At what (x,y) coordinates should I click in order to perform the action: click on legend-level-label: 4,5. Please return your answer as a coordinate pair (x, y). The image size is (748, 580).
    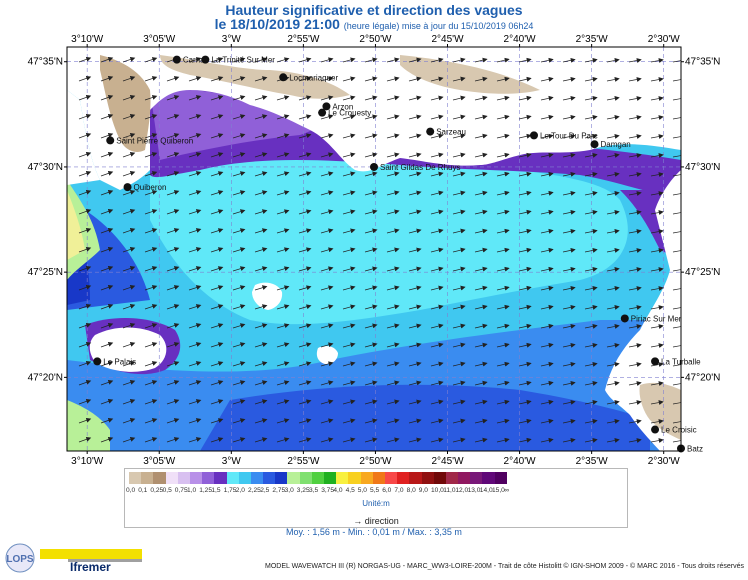
    Looking at the image, I should click on (350, 490).